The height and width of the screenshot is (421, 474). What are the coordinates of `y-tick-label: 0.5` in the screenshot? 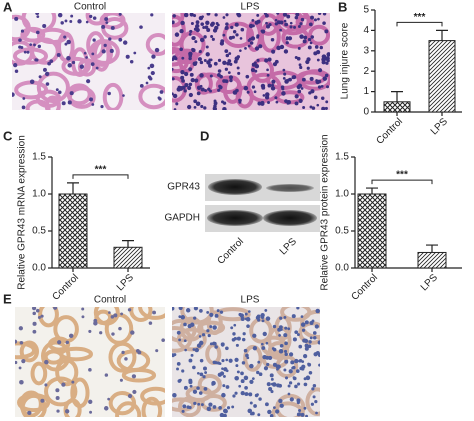 It's located at (342, 231).